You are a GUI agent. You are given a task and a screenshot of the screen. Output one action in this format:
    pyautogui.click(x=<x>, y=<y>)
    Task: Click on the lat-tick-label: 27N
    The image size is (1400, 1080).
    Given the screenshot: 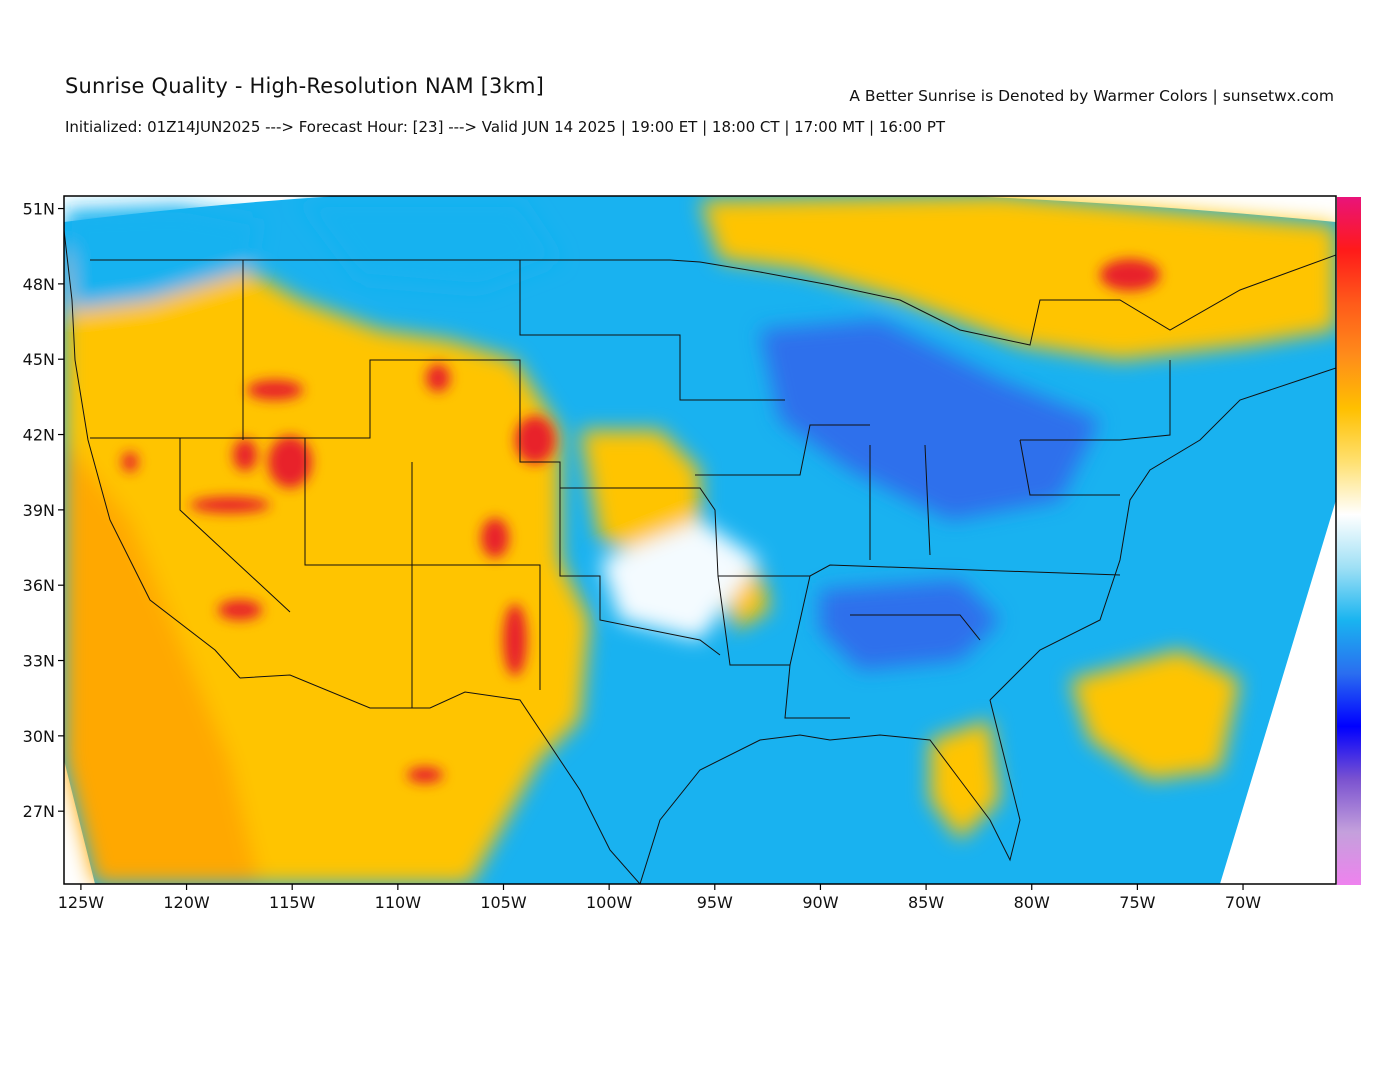 What is the action you would take?
    pyautogui.click(x=39, y=811)
    